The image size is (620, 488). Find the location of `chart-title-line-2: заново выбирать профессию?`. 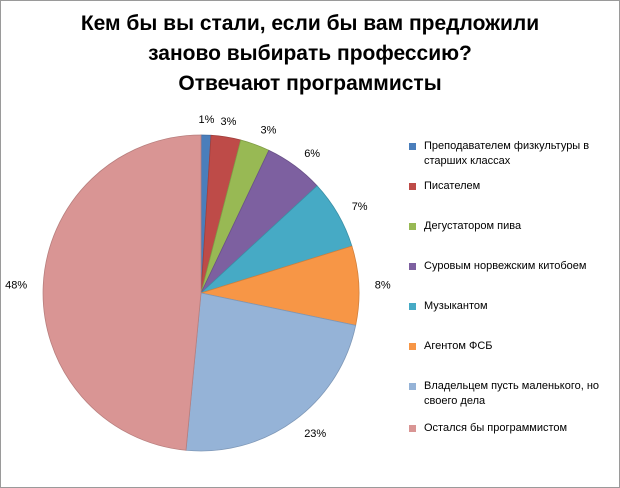

chart-title-line-2: заново выбирать профессию? is located at coordinates (310, 53).